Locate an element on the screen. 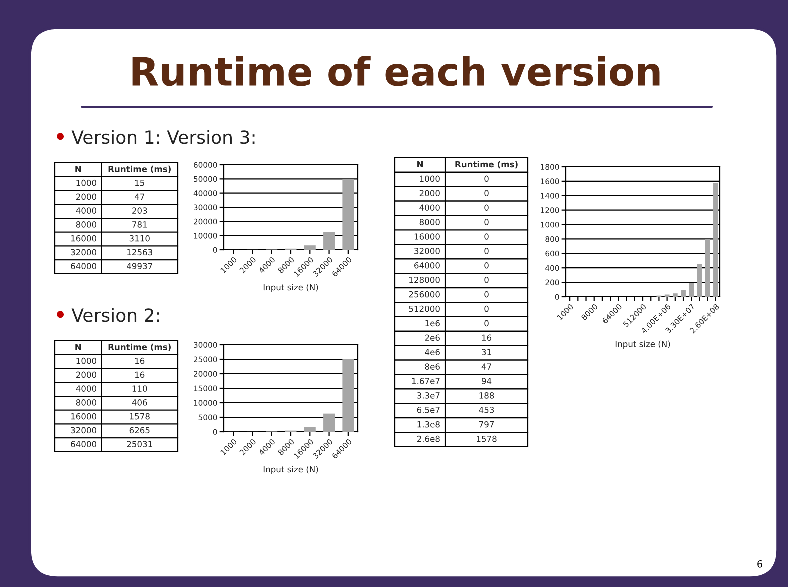 The width and height of the screenshot is (788, 587). text: 6265 is located at coordinates (140, 430).